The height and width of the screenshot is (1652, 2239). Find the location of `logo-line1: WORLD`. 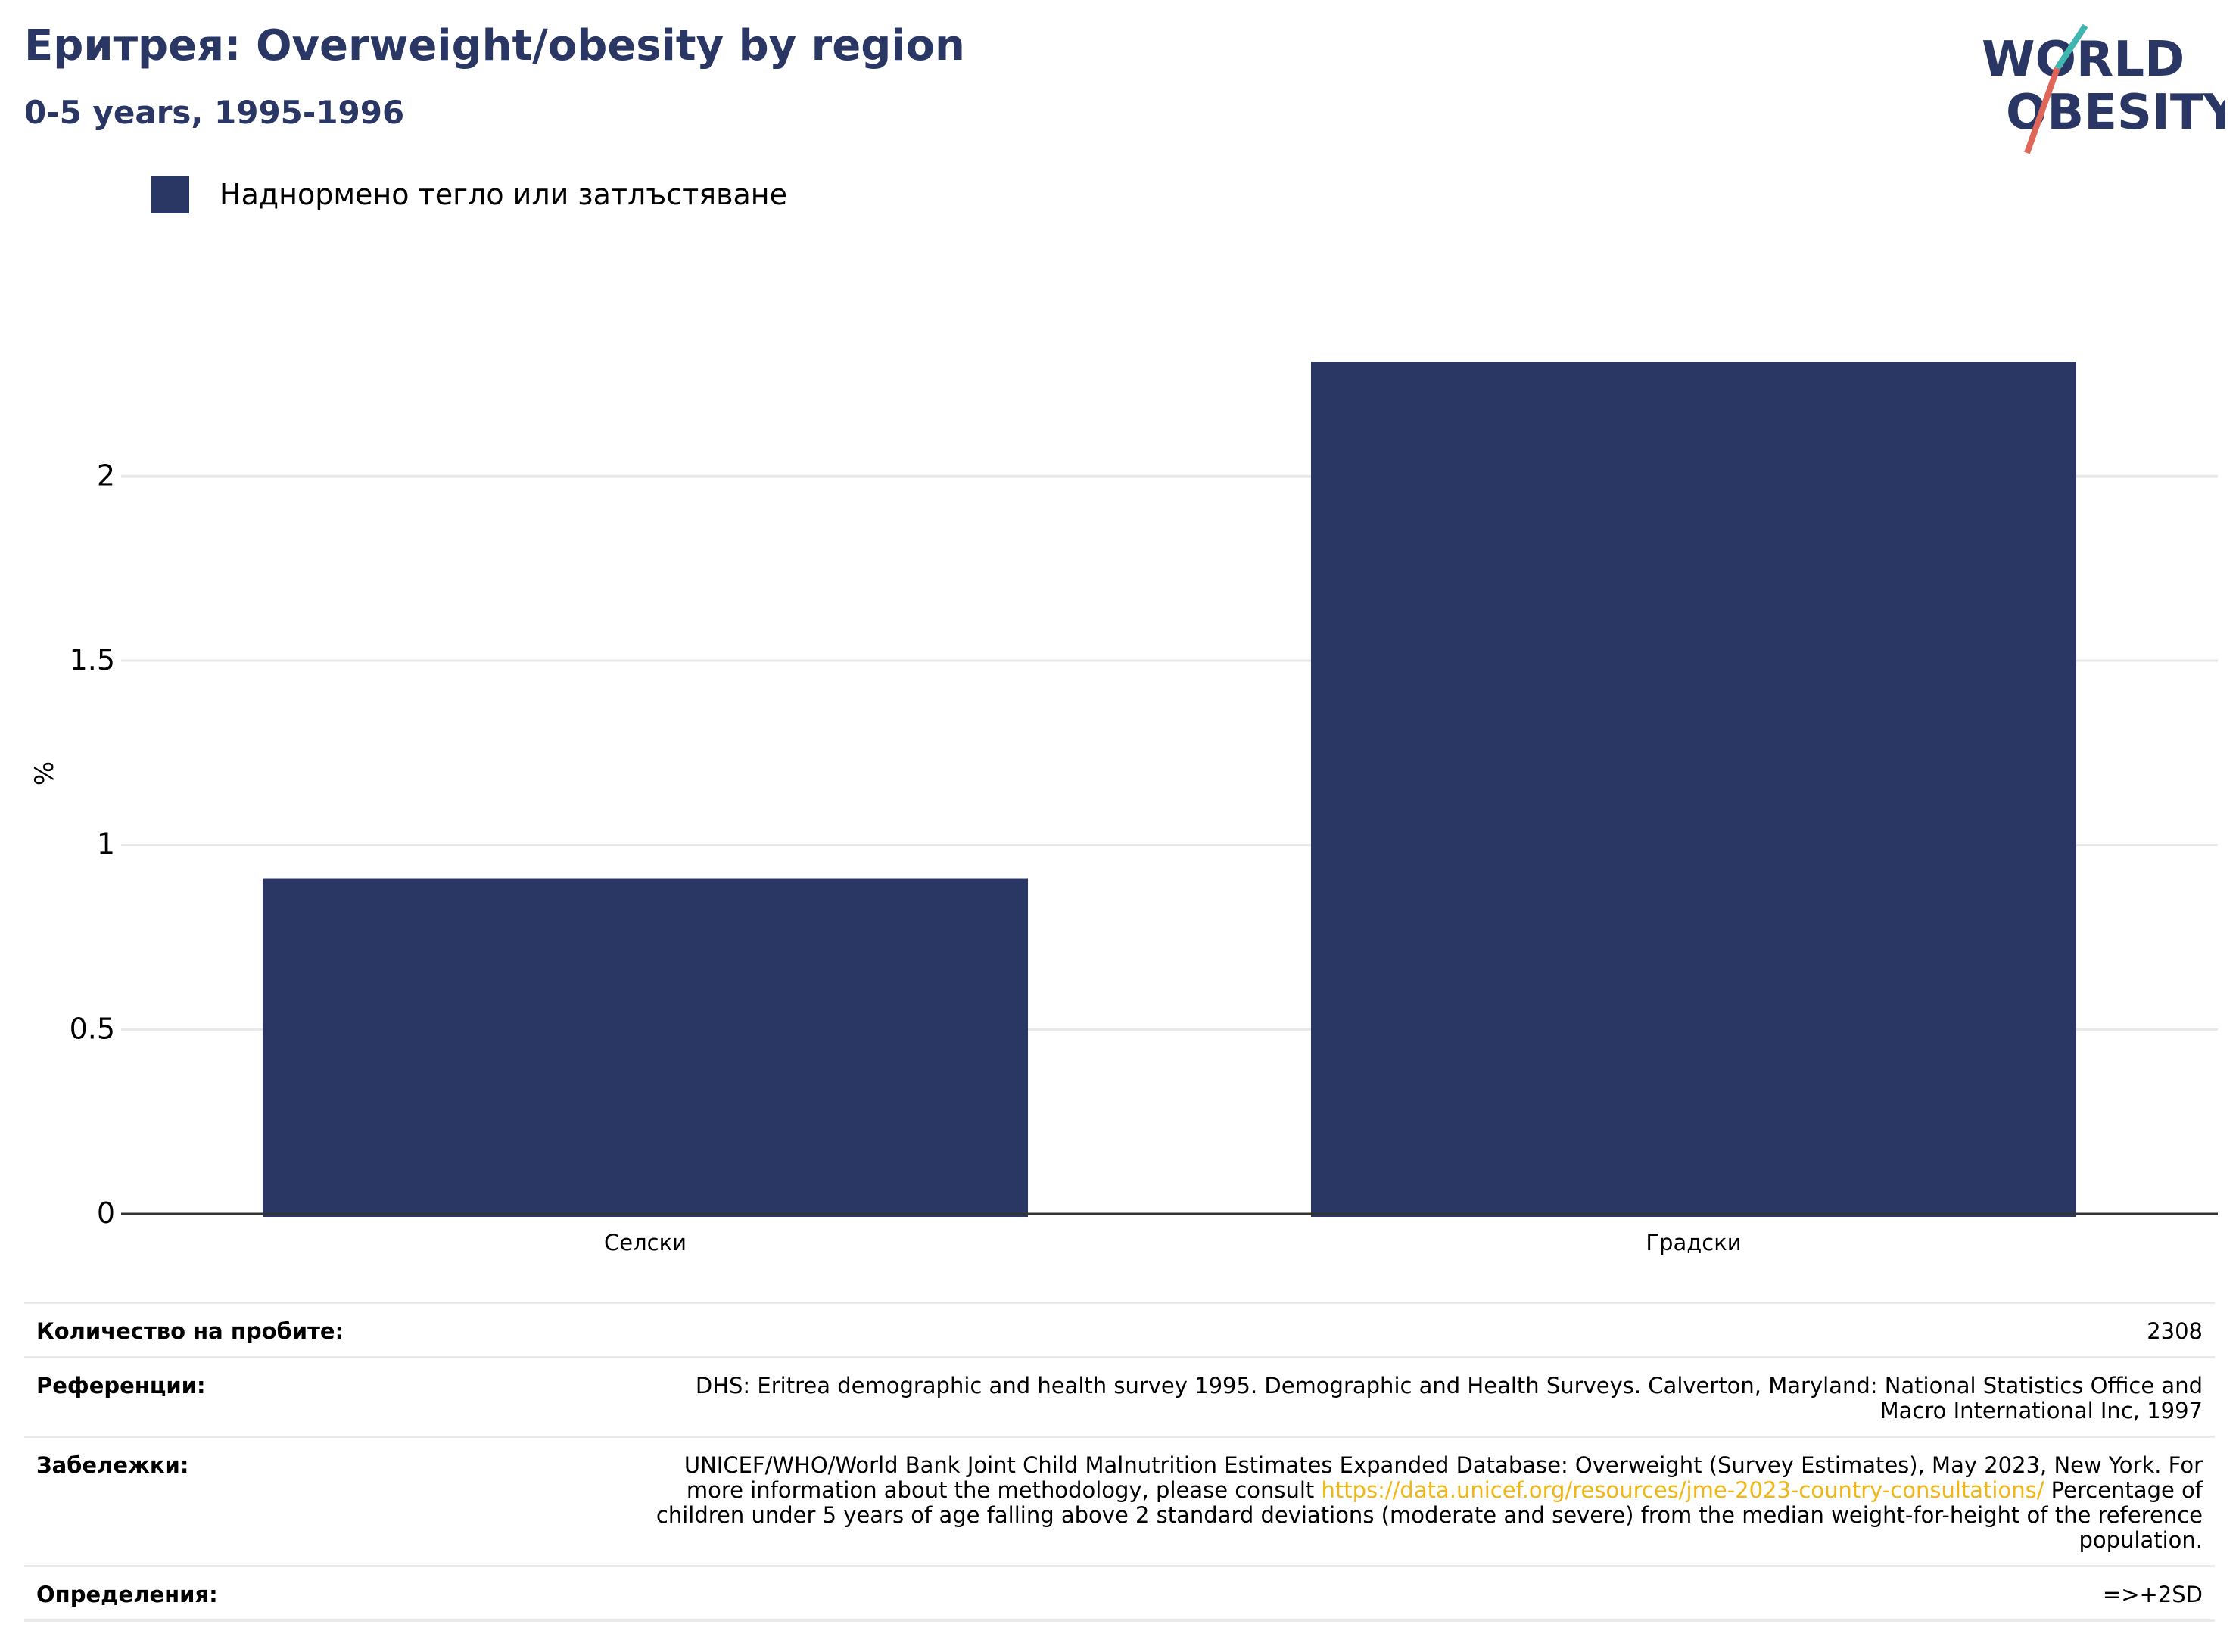

logo-line1: WORLD is located at coordinates (2084, 60).